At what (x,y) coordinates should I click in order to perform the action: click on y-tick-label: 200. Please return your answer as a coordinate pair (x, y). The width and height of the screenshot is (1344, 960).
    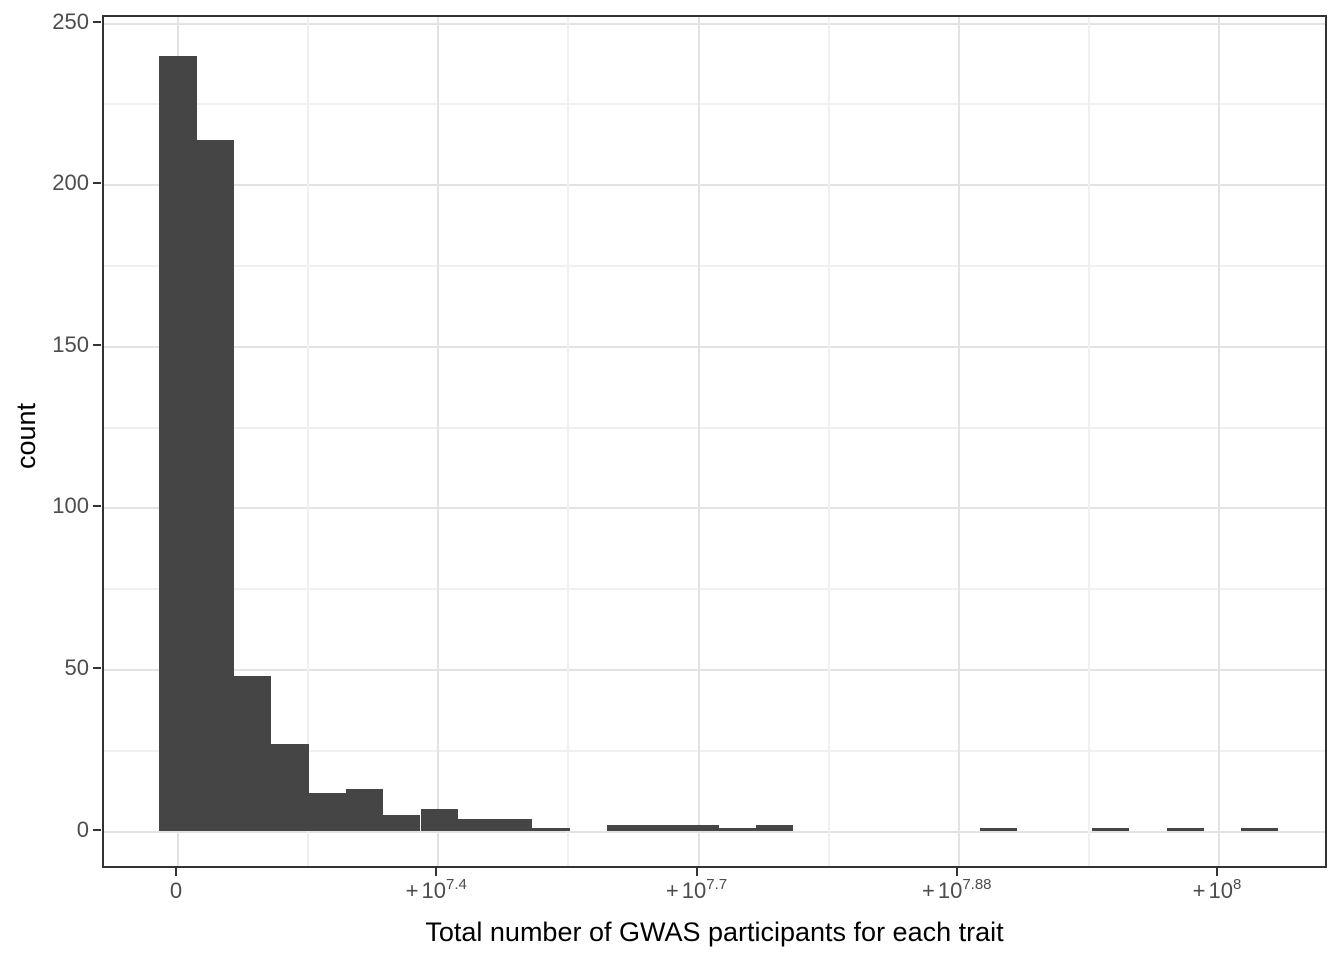
    Looking at the image, I should click on (70, 183).